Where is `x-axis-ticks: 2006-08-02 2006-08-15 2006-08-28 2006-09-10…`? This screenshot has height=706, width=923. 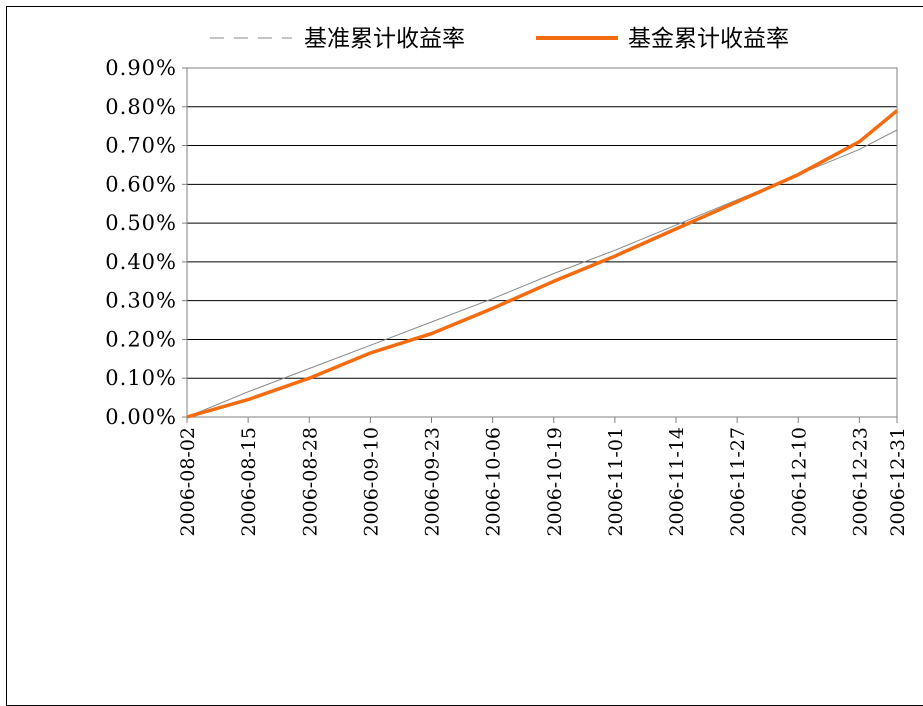
x-axis-ticks: 2006-08-02 2006-08-15 2006-08-28 2006-09-10… is located at coordinates (543, 477).